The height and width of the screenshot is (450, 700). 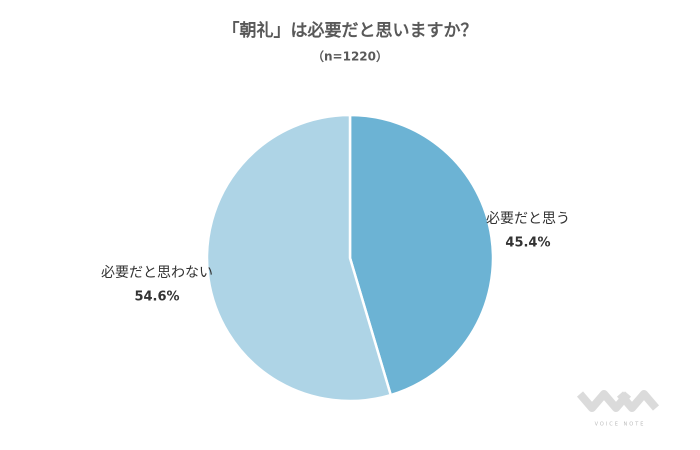 I want to click on slice-label: 必要だと思う, so click(x=528, y=219).